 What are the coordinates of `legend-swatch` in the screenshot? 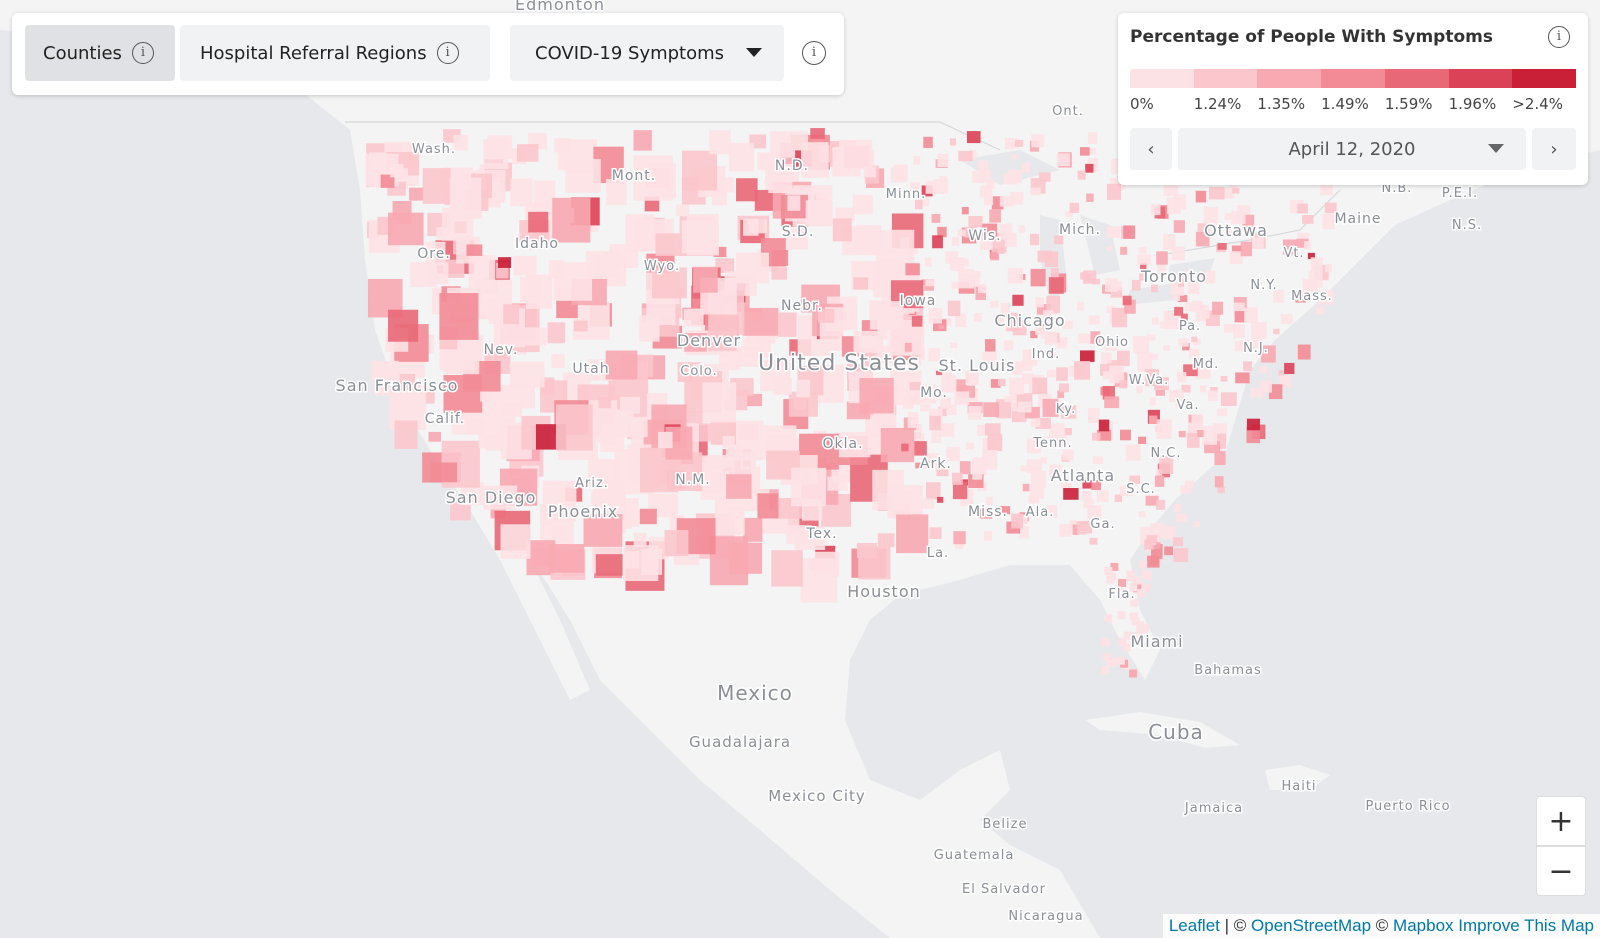 It's located at (1480, 78).